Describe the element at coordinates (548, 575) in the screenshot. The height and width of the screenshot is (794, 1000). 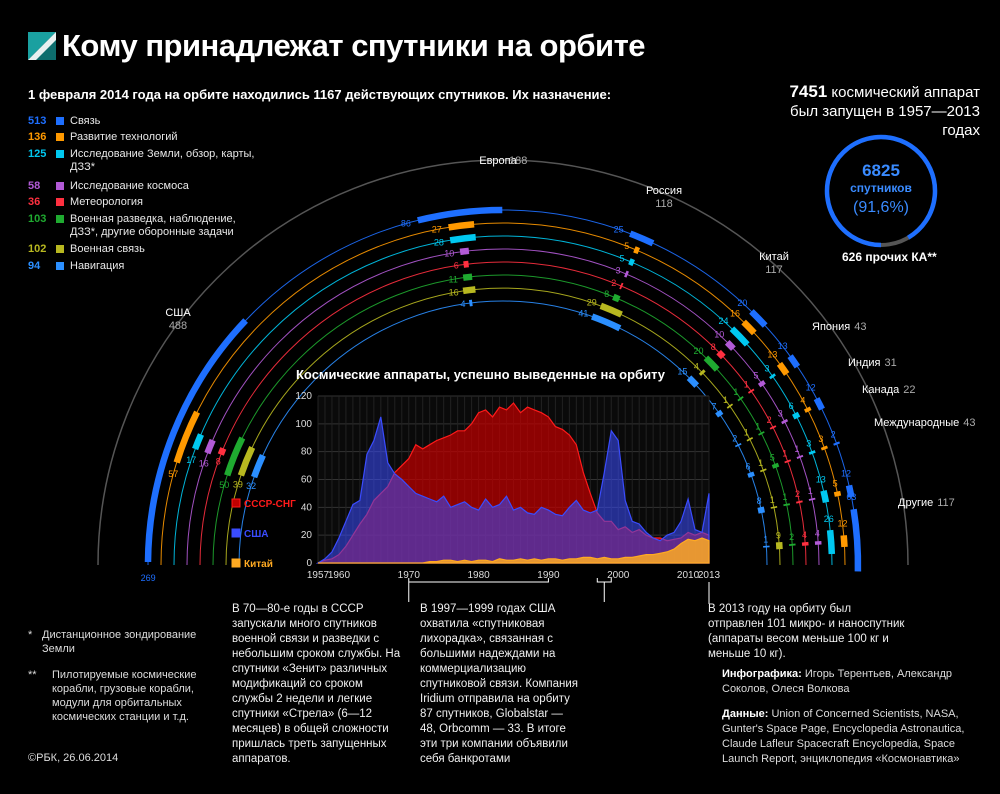
I see `x-tick-label: 1990` at that location.